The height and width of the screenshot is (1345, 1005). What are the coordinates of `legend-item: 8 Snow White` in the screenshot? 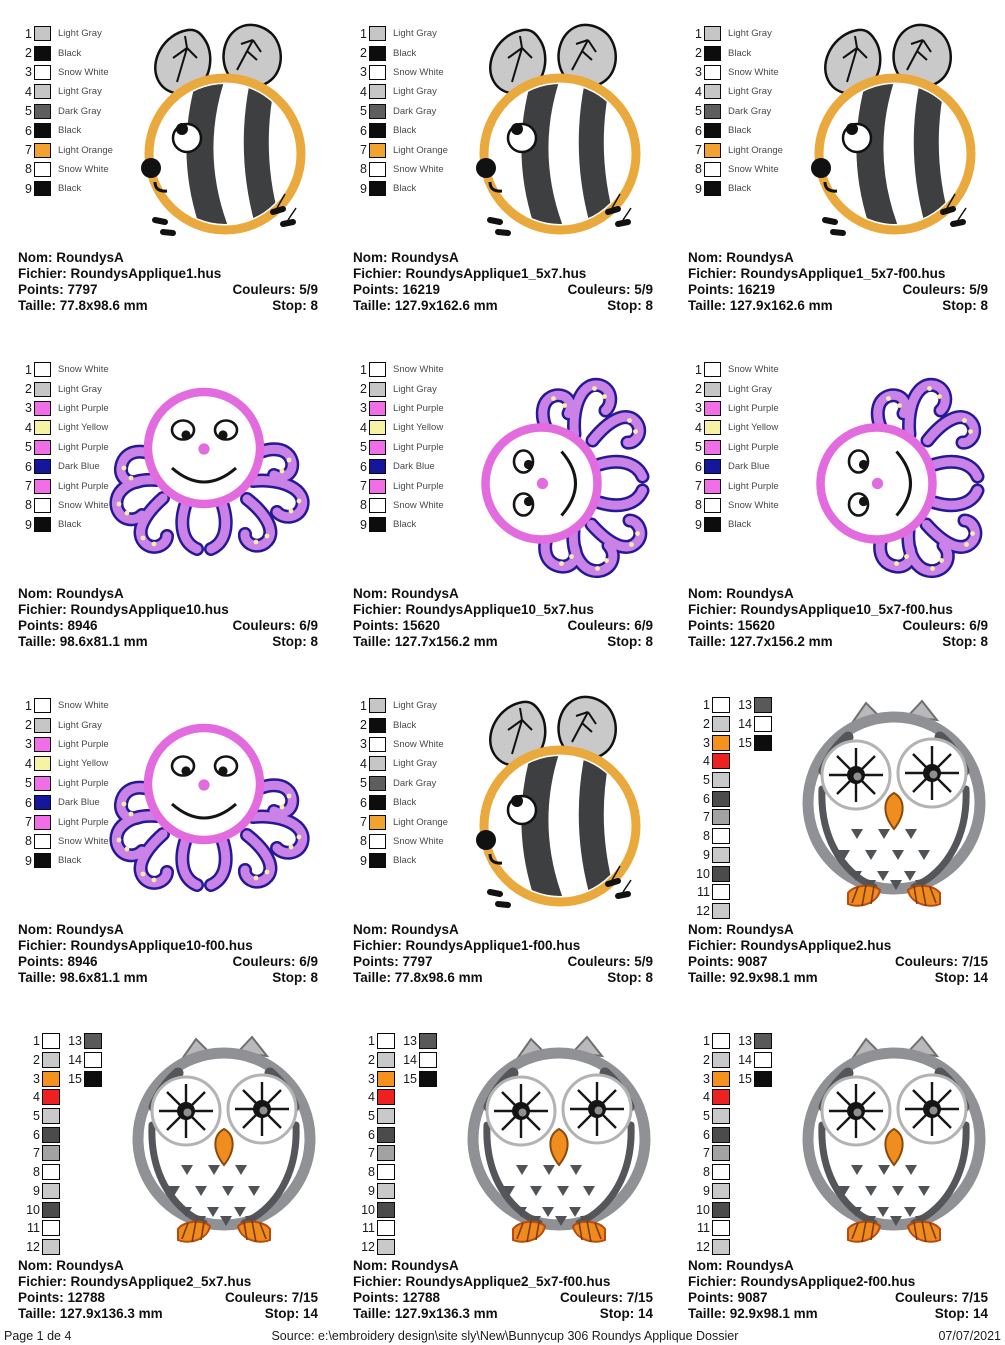 It's located at (400, 169).